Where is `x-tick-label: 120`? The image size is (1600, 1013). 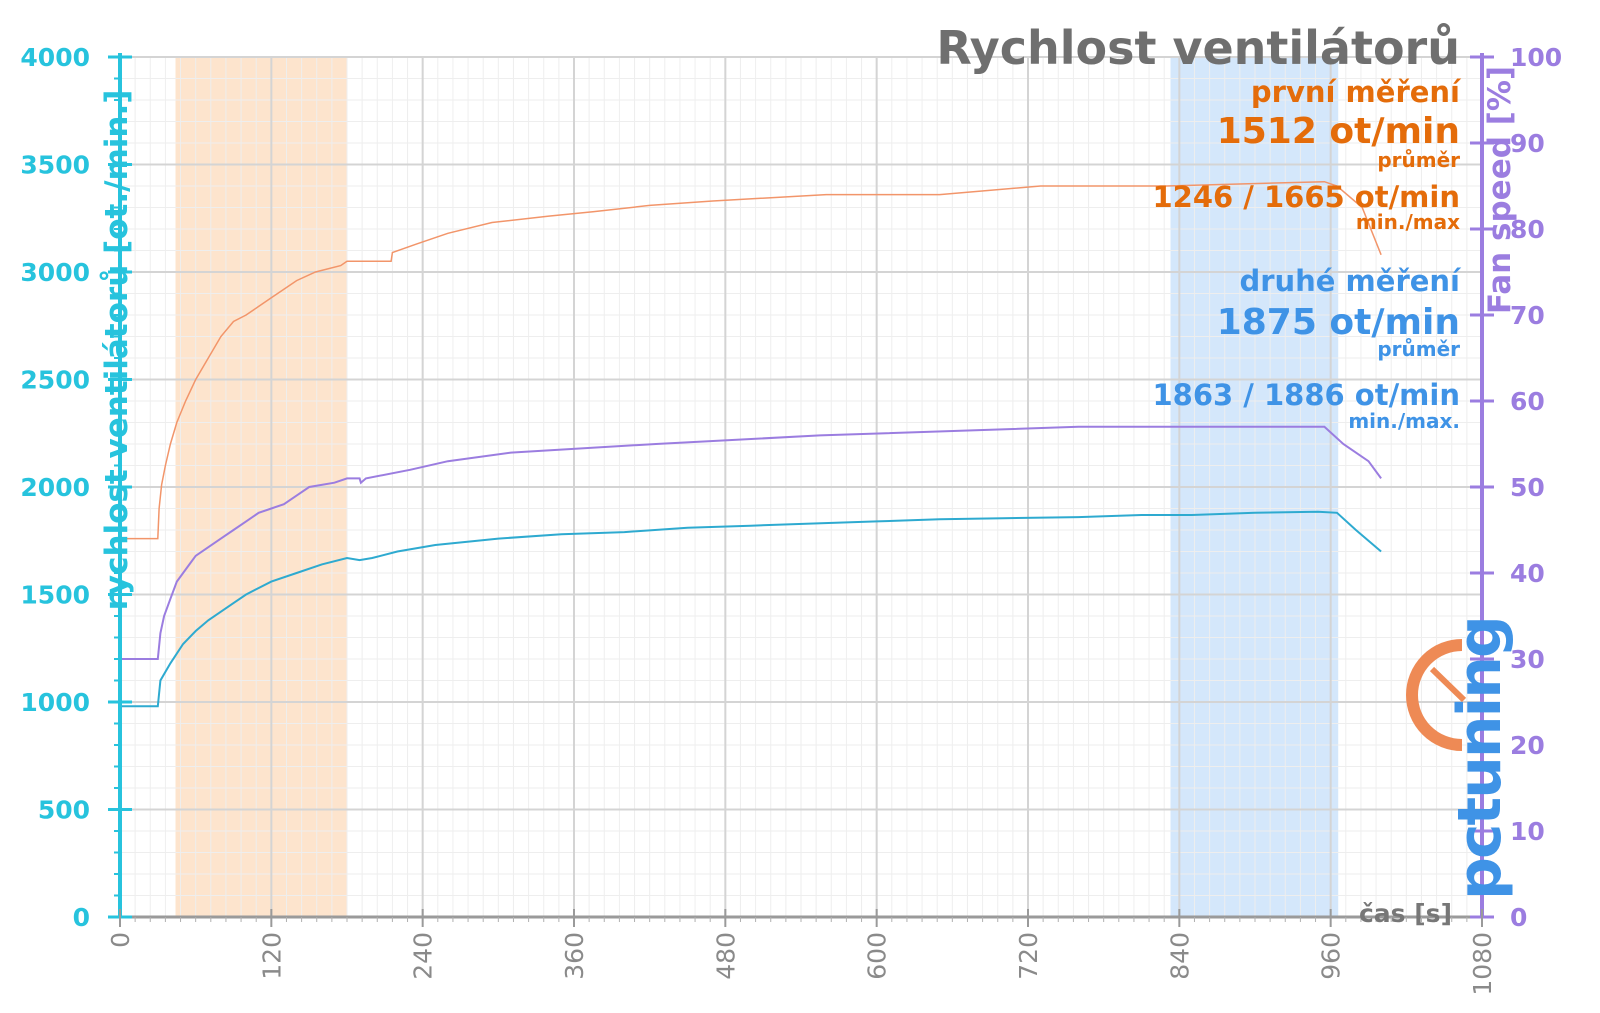 x-tick-label: 120 is located at coordinates (271, 956).